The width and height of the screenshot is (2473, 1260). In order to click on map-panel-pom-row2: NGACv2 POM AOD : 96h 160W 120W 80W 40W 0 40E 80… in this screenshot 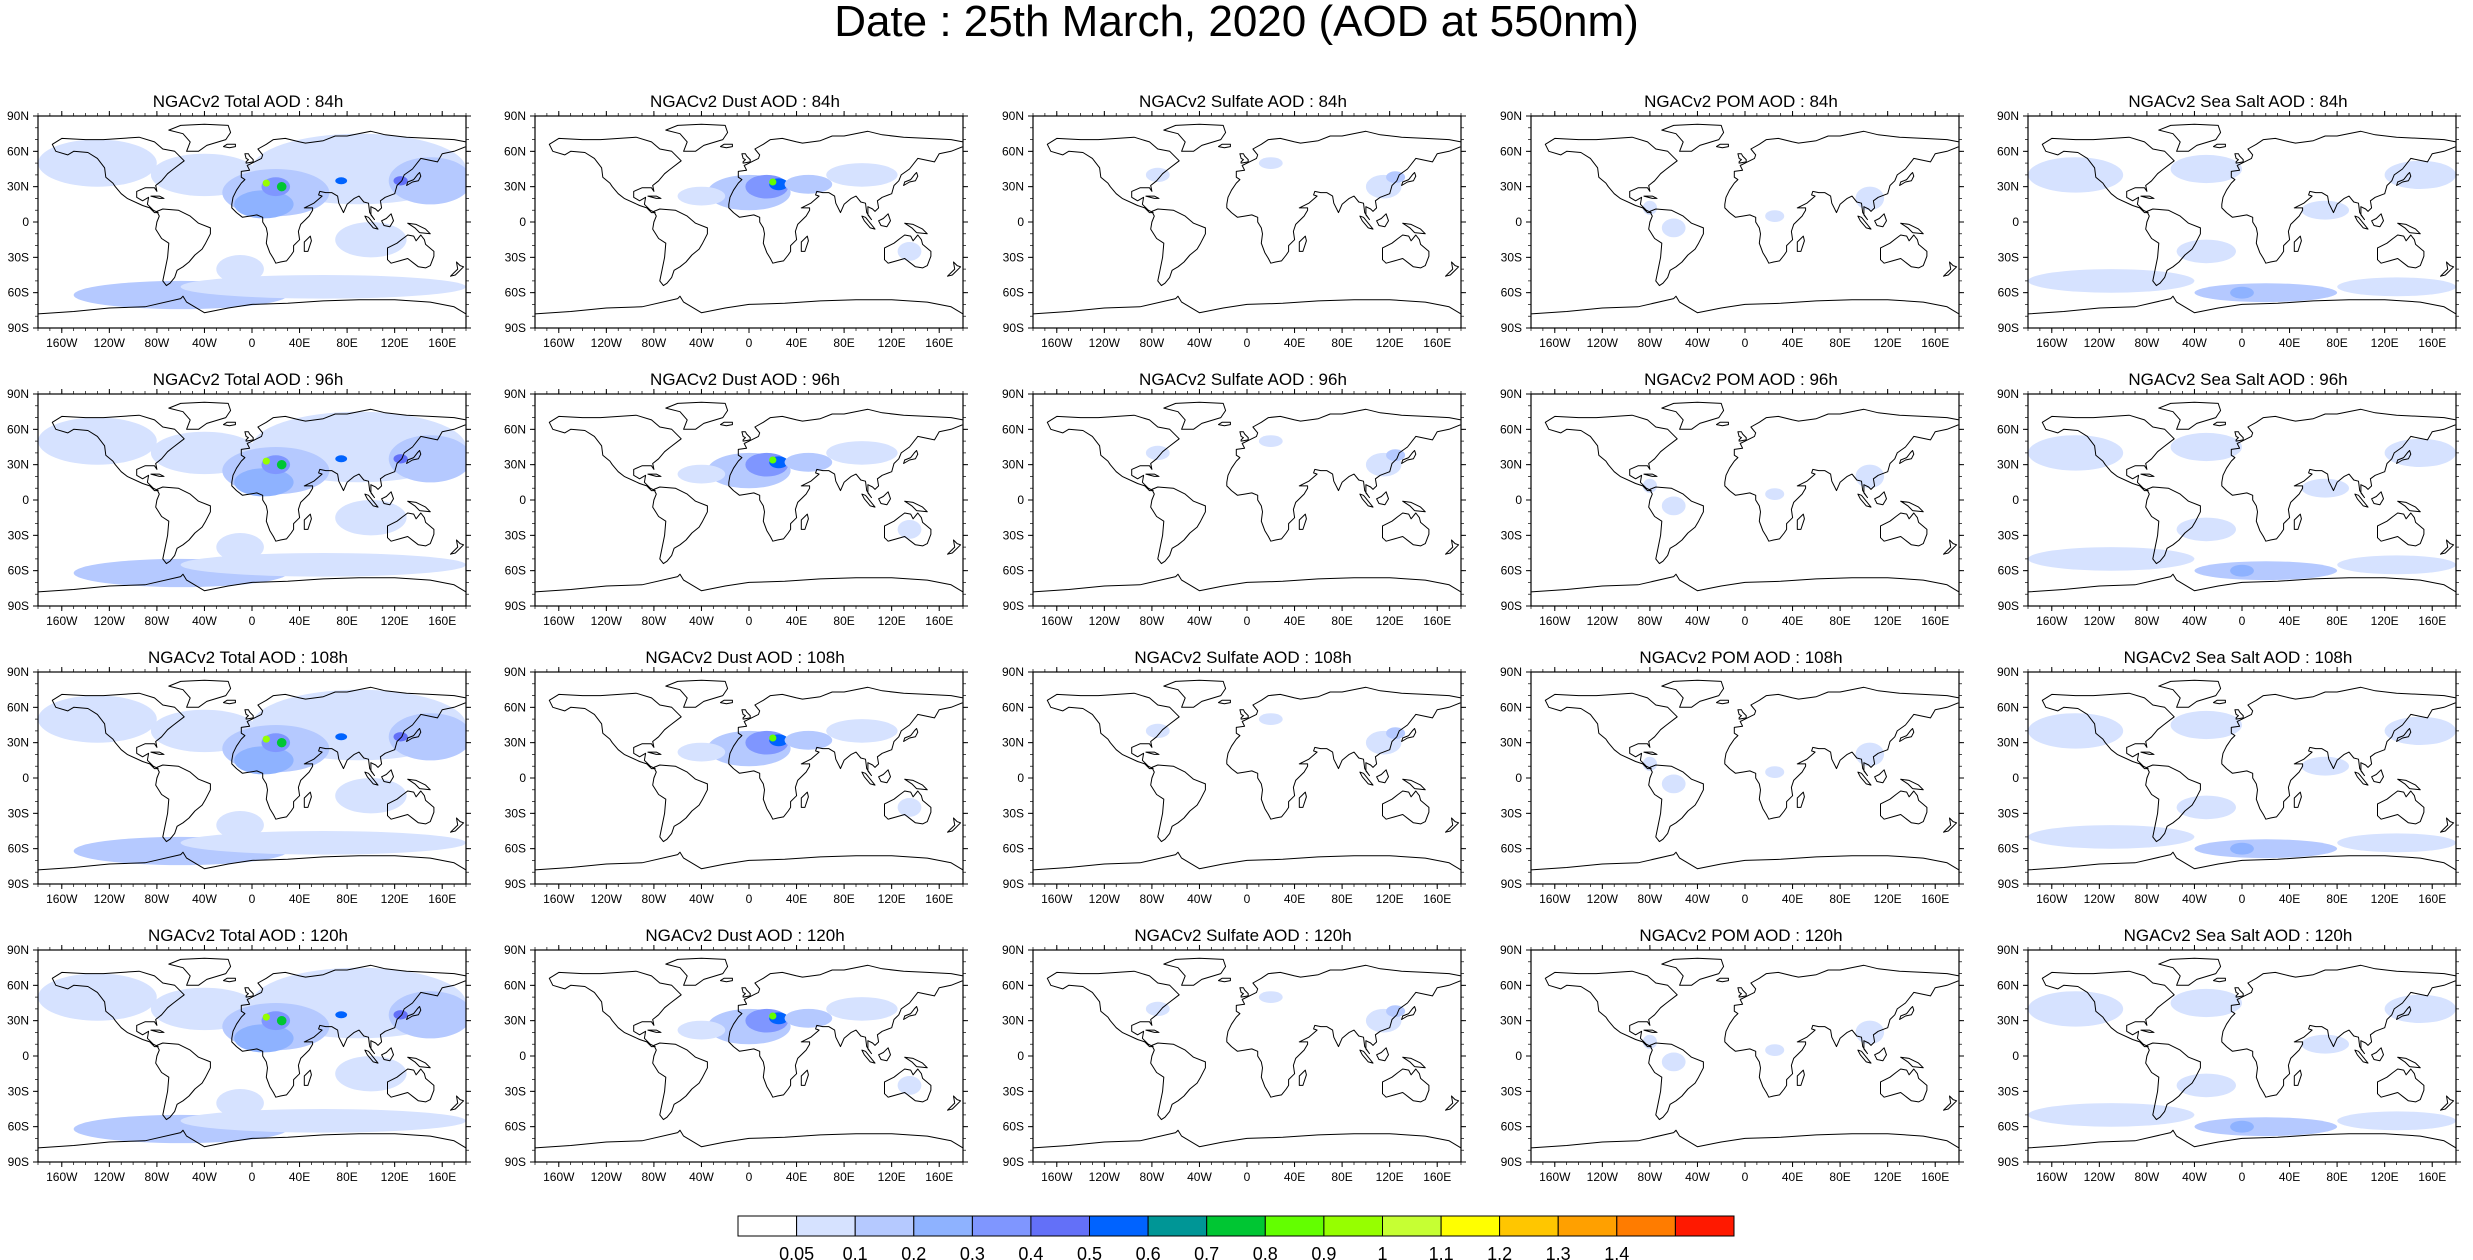, I will do `click(1741, 499)`.